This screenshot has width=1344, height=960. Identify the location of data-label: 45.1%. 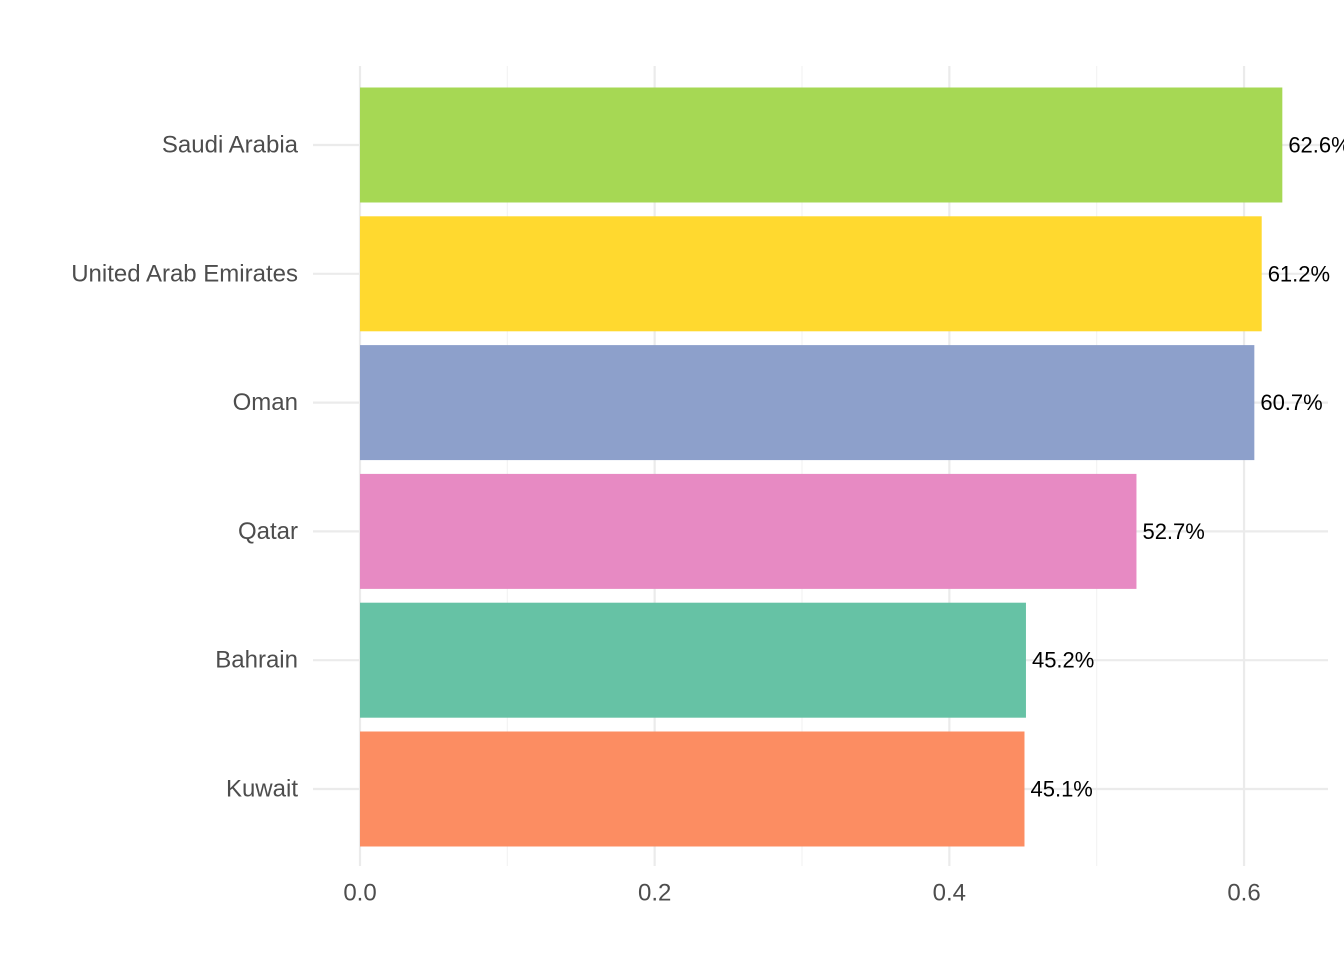
(1061, 789).